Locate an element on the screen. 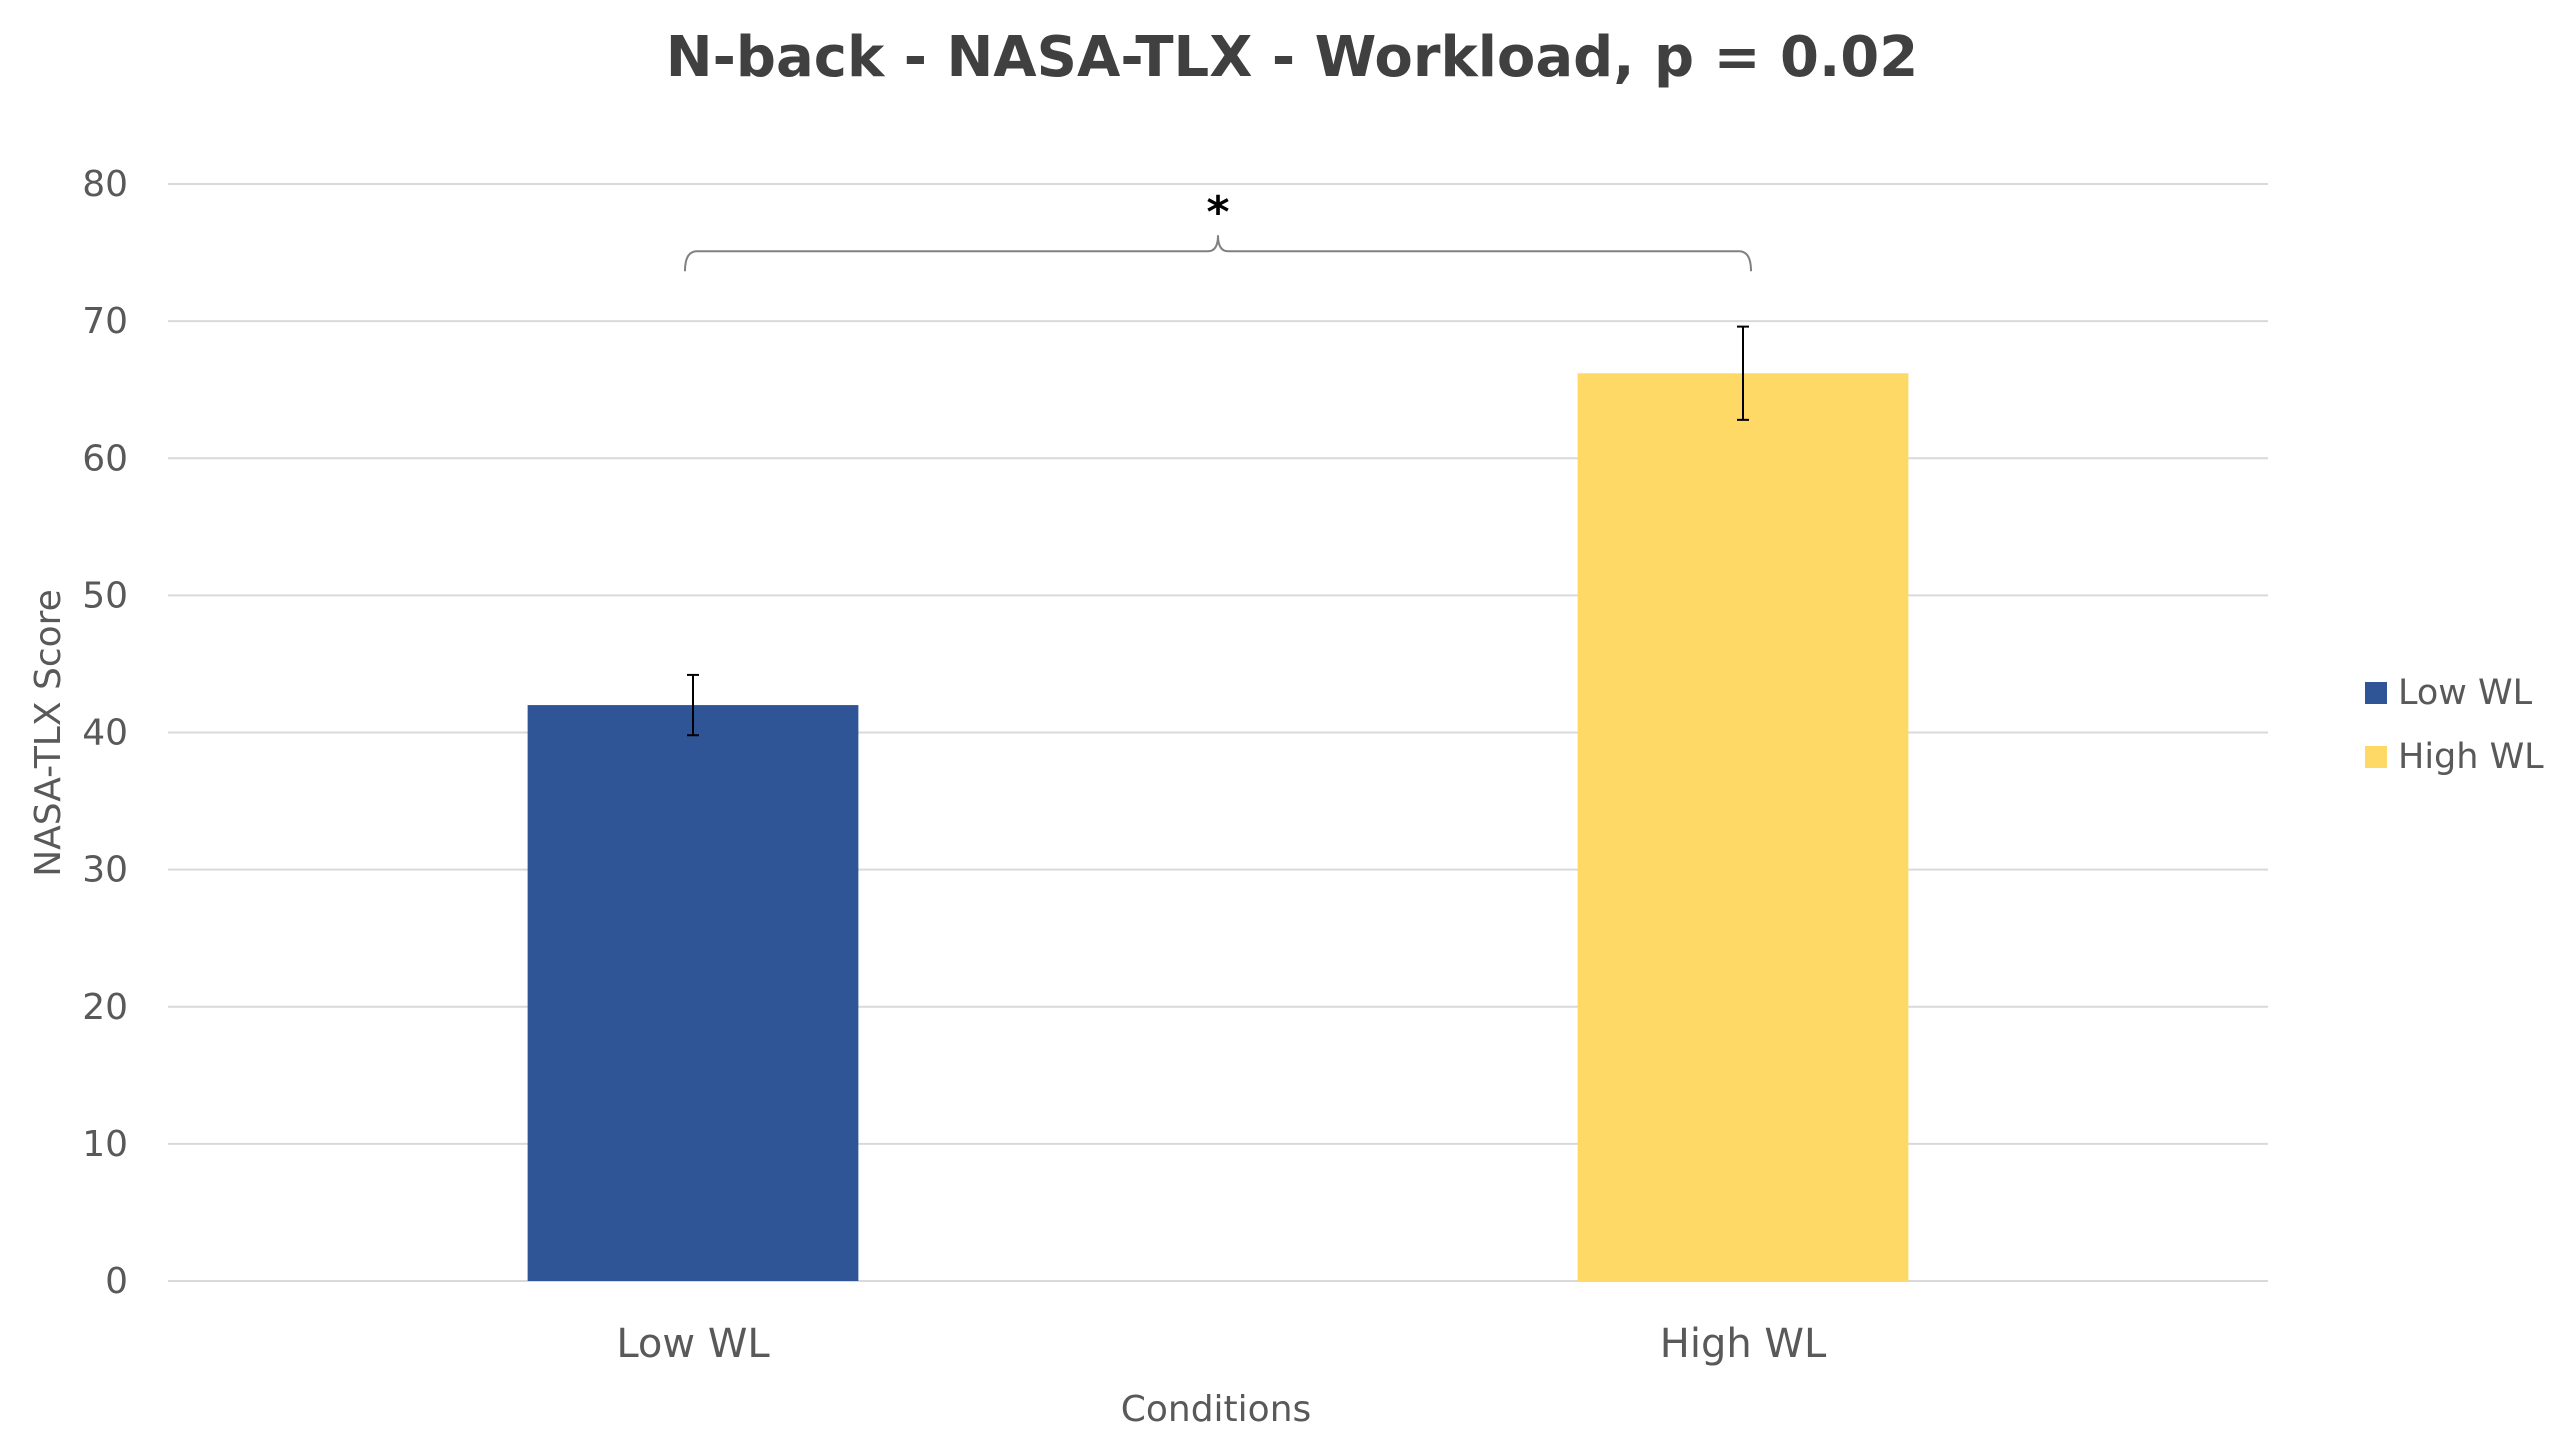 This screenshot has height=1453, width=2557. bar-low-wl is located at coordinates (693, 993).